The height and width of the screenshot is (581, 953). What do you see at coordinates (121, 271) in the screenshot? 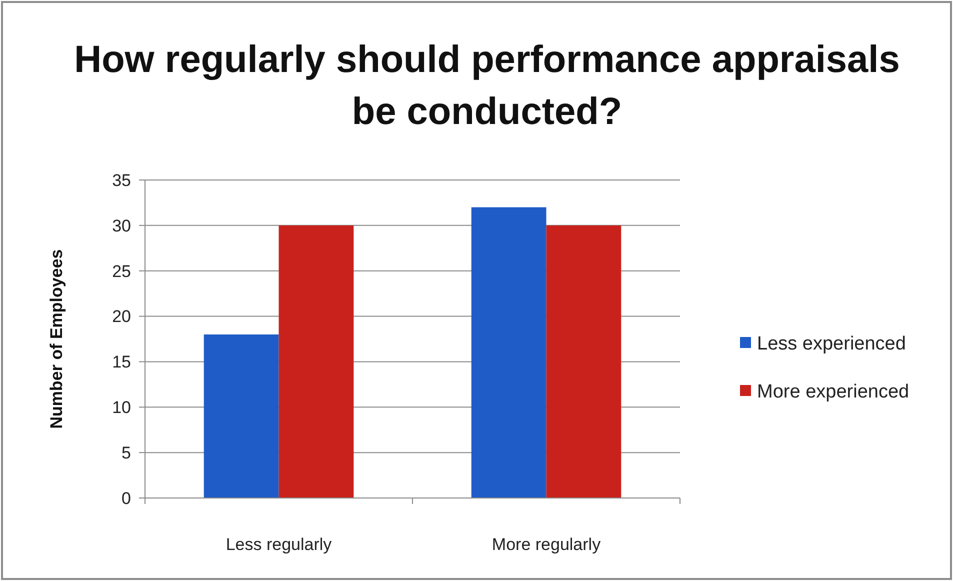
I see `y-tick-label: 25` at bounding box center [121, 271].